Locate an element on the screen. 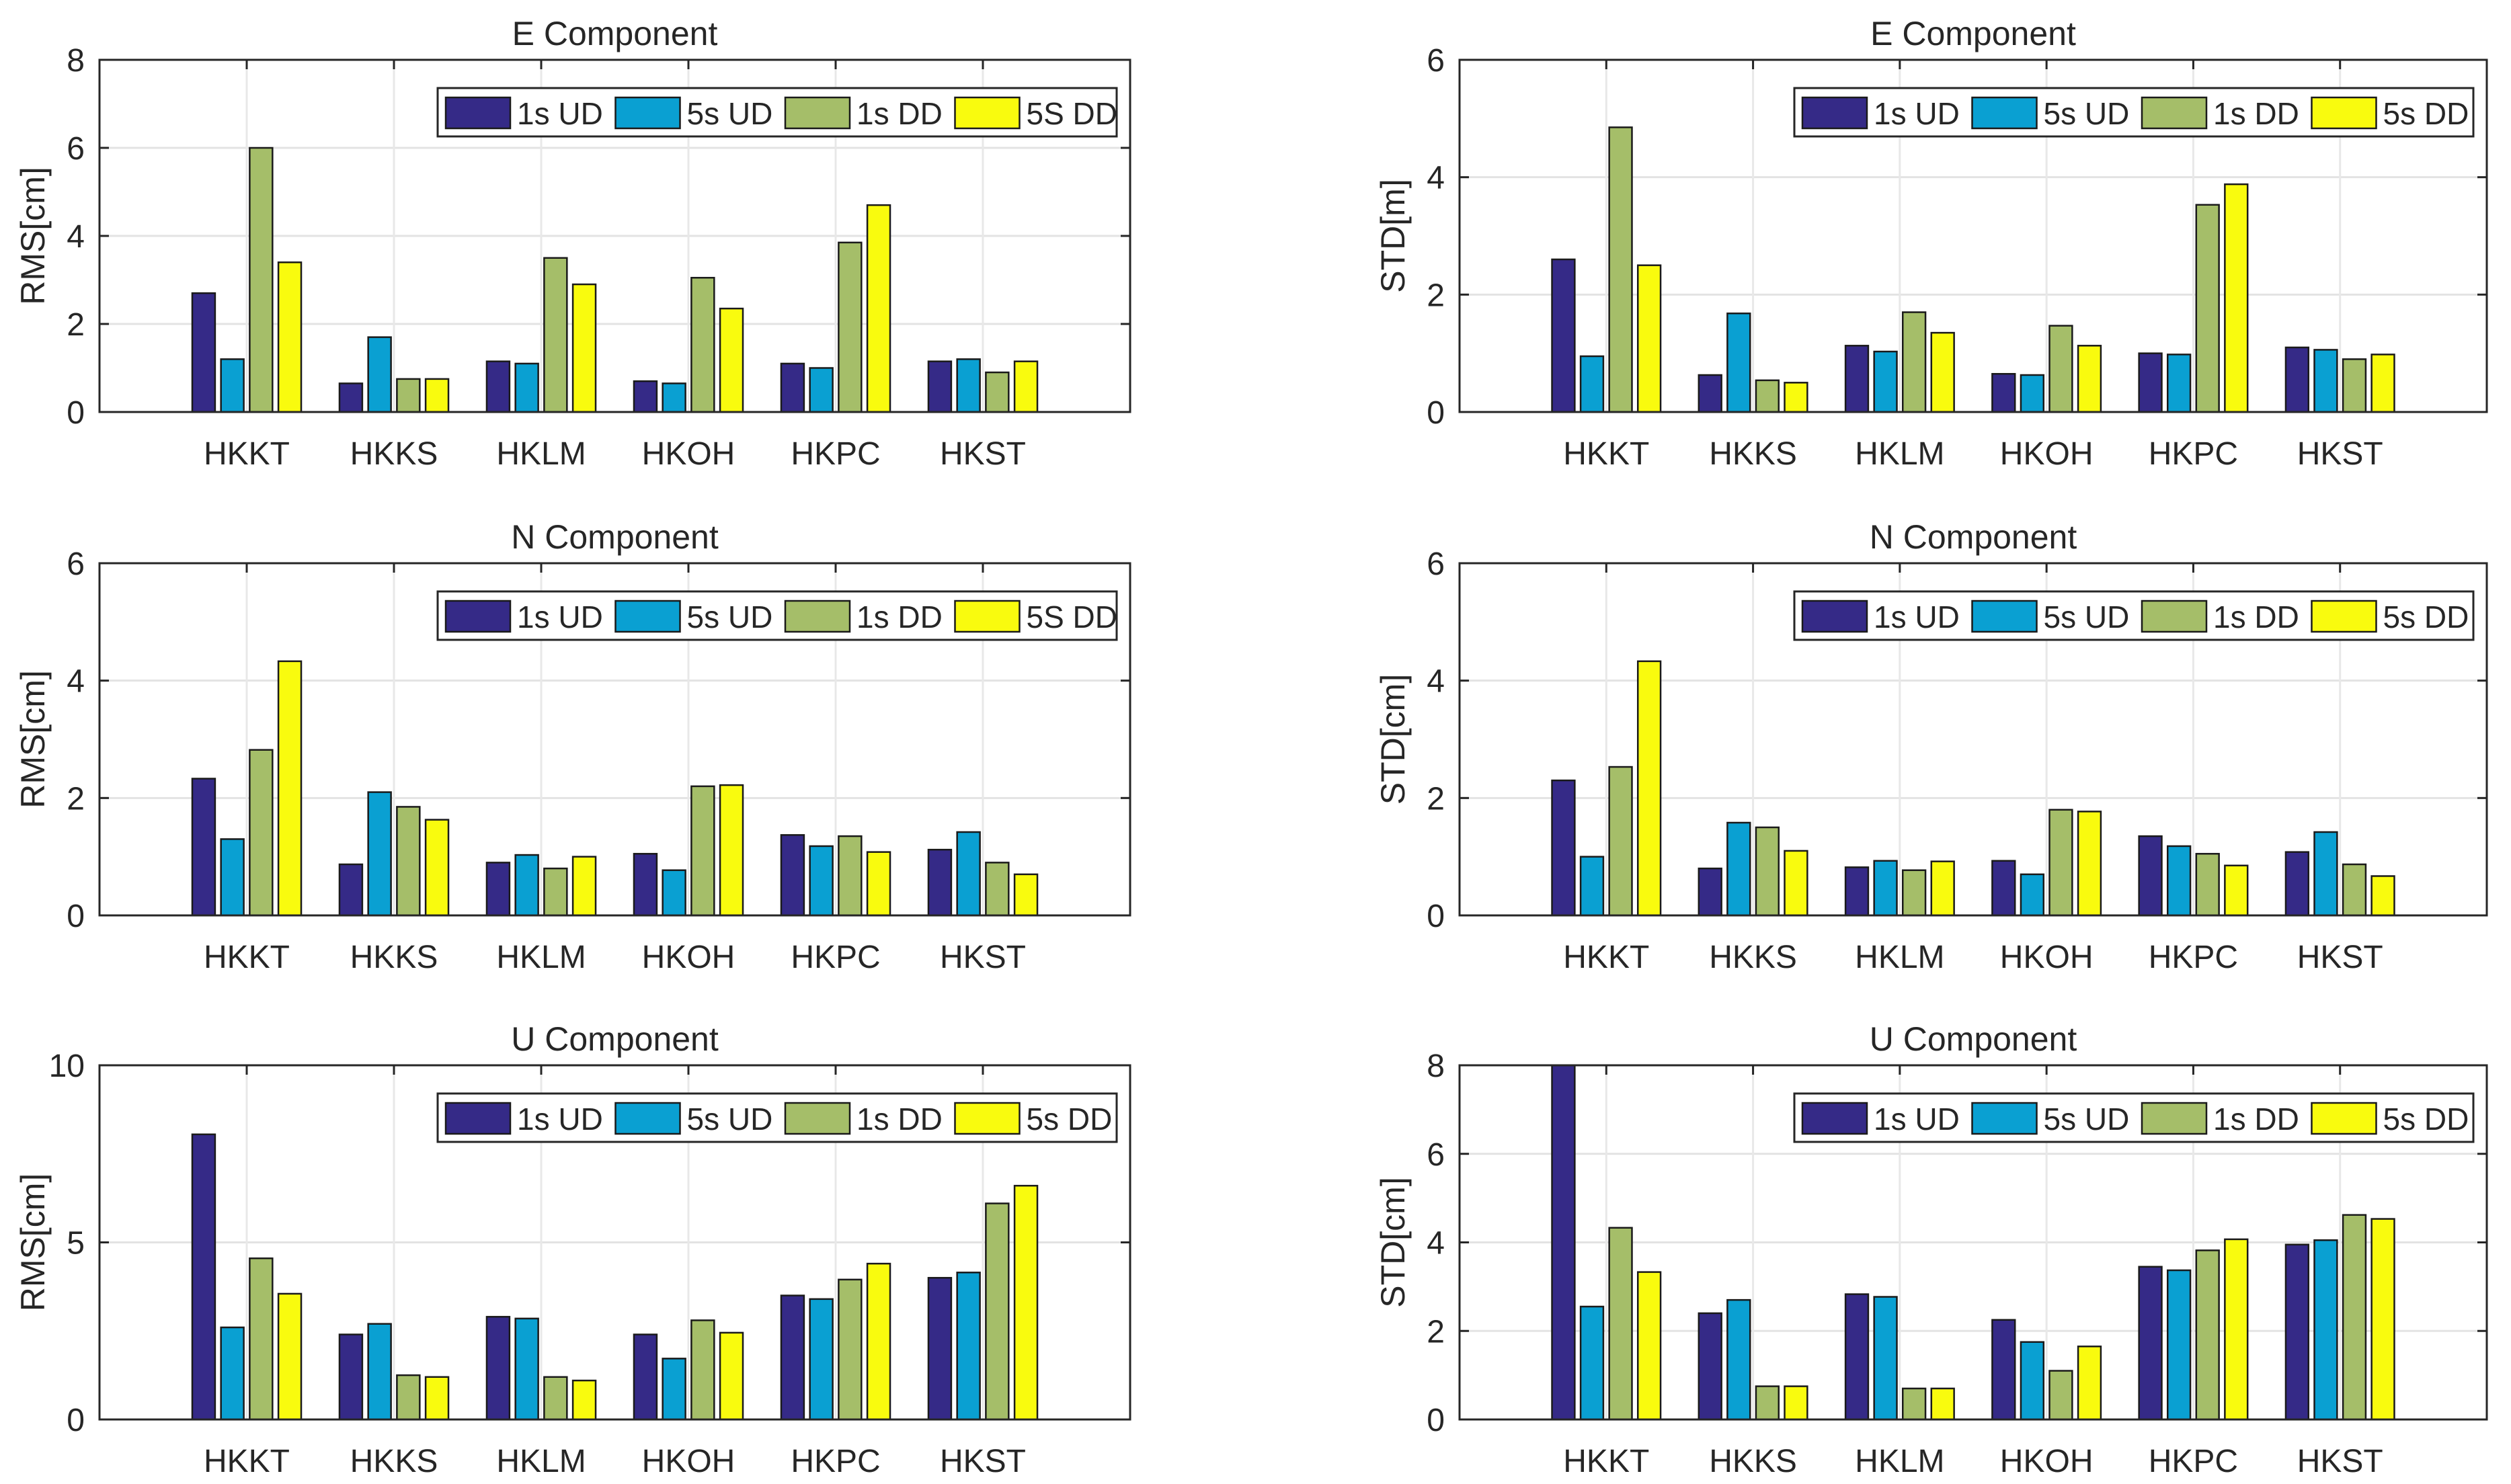 The image size is (2511, 1484). chart-title: U Component is located at coordinates (615, 1039).